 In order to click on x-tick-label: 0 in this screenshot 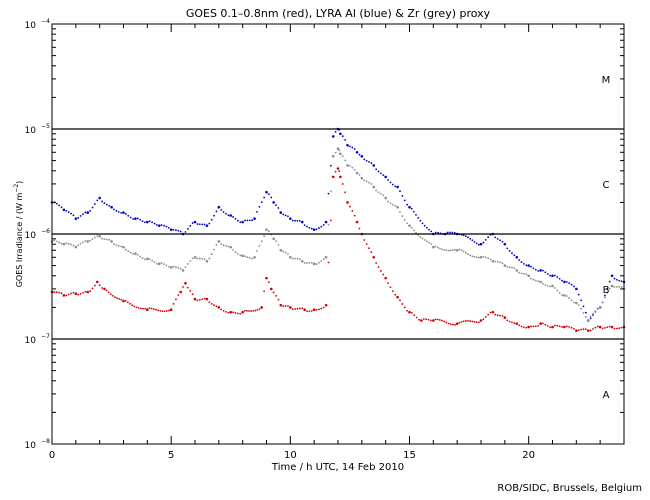, I will do `click(52, 455)`.